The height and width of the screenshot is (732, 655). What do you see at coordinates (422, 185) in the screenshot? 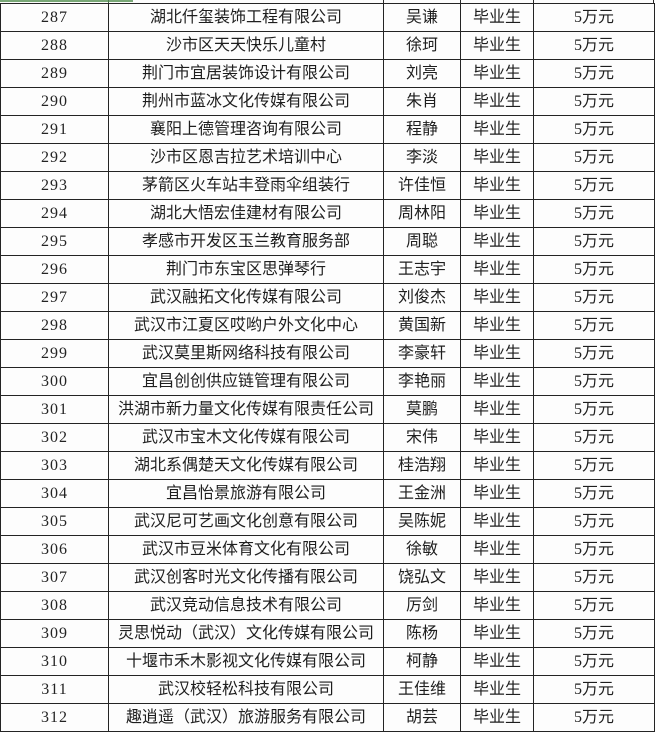
I see `person-name-cell: 许佳恒` at bounding box center [422, 185].